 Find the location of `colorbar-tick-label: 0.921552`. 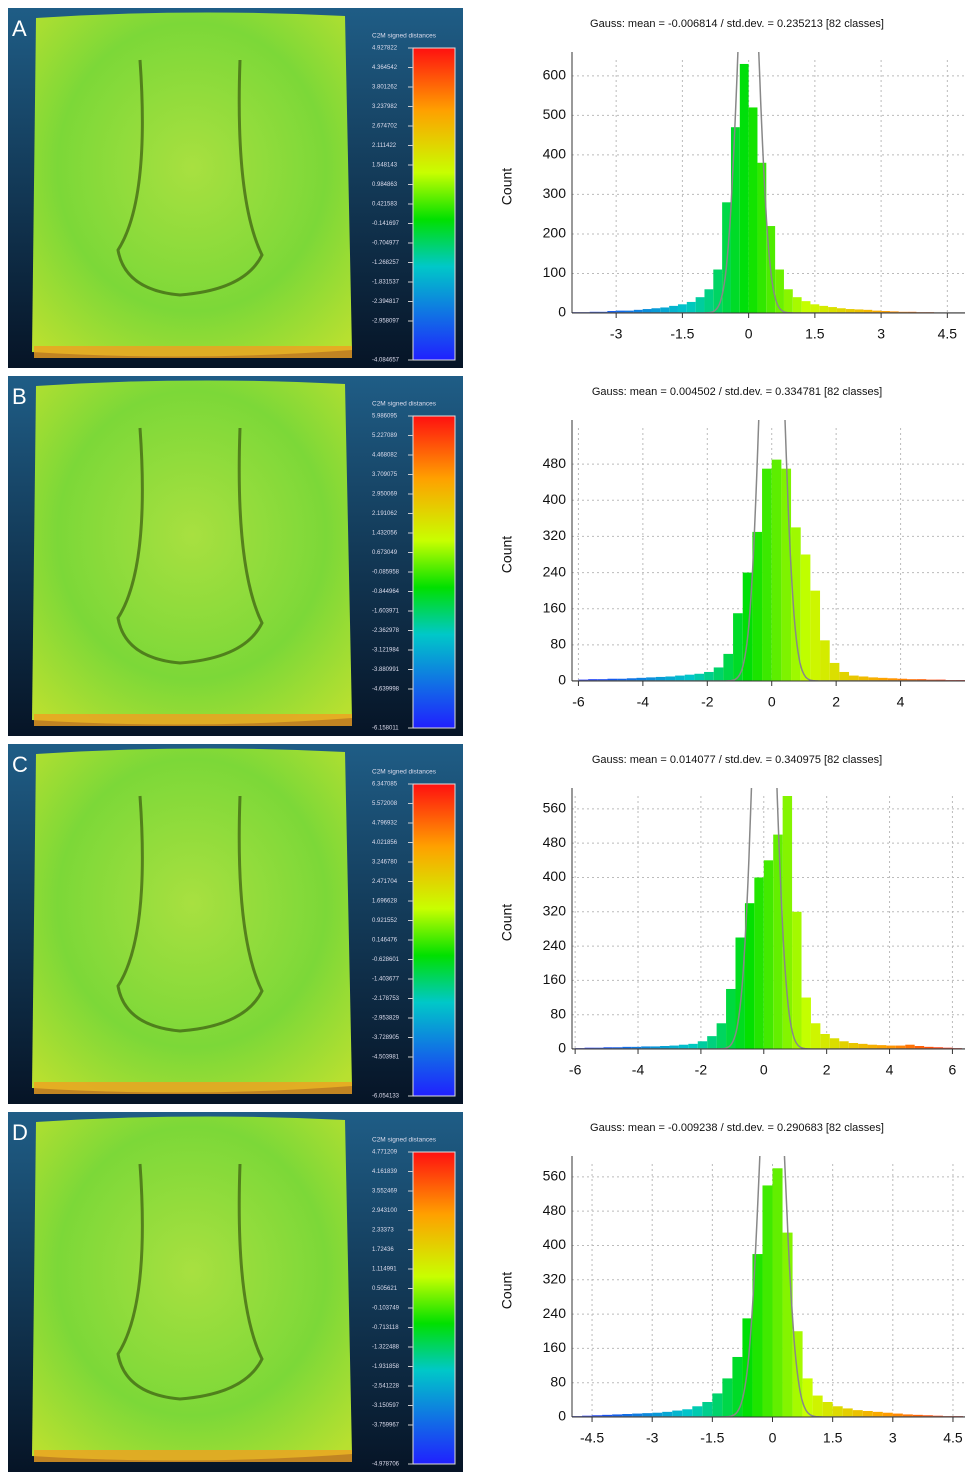

colorbar-tick-label: 0.921552 is located at coordinates (385, 921).